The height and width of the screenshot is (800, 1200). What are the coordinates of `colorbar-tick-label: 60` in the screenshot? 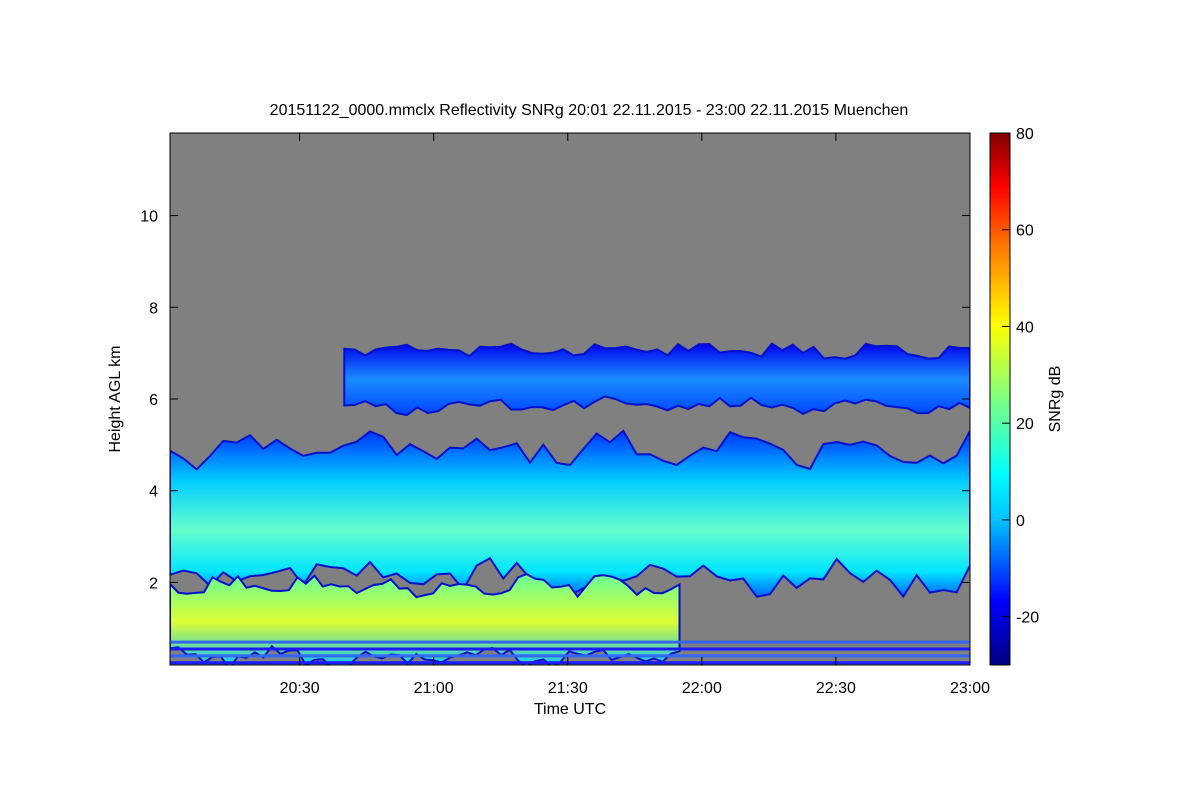 It's located at (1025, 231).